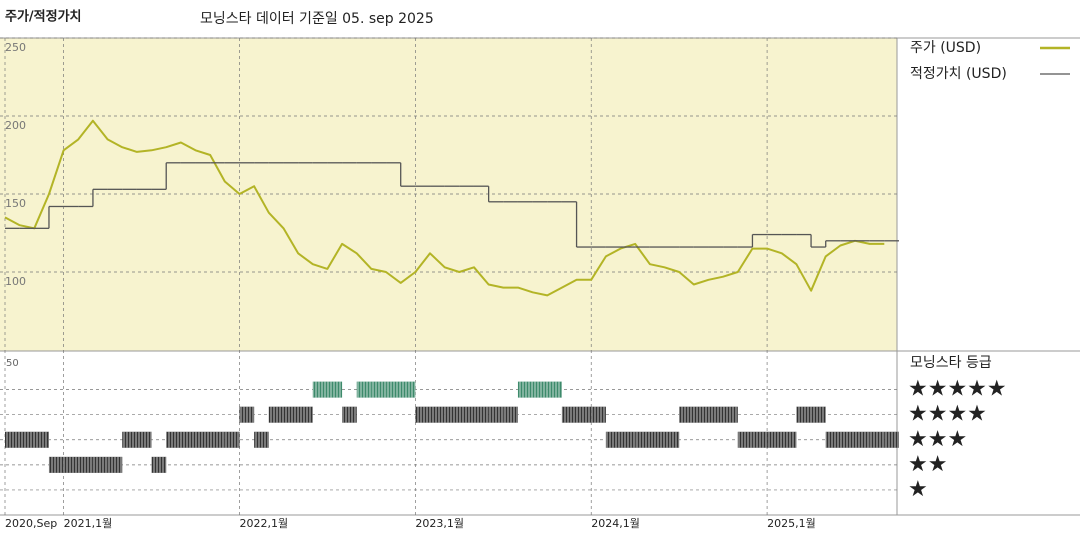  What do you see at coordinates (615, 523) in the screenshot?
I see `x-tick-label: 2024,1월` at bounding box center [615, 523].